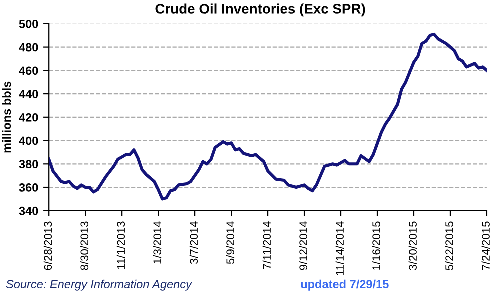 The width and height of the screenshot is (501, 303). I want to click on y-tick-label: 340, so click(28, 211).